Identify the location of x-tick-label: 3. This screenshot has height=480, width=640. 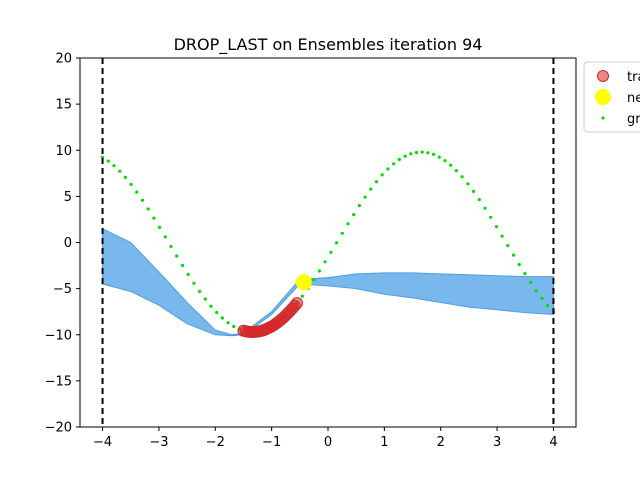
(497, 442).